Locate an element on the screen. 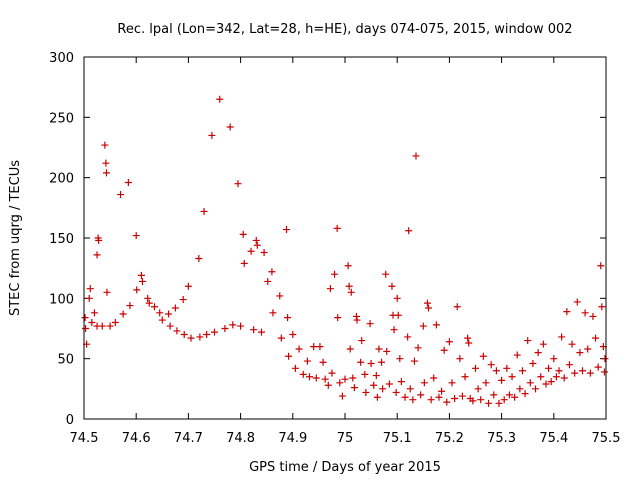 Image resolution: width=640 pixels, height=480 pixels. x-tick-label: 75.3 is located at coordinates (501, 438).